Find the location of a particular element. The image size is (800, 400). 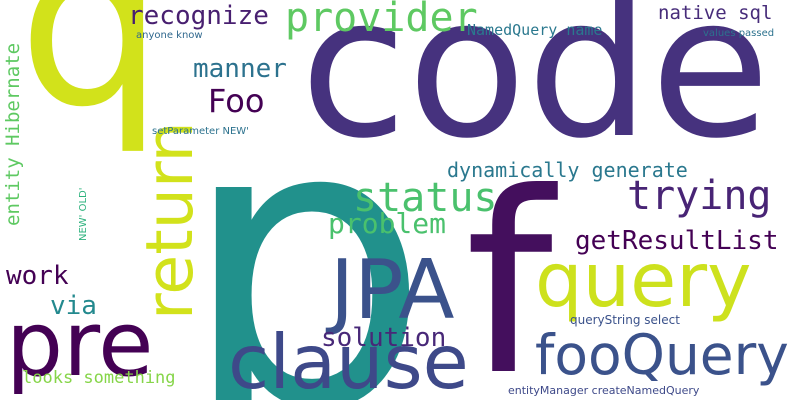

word-setparameter-new: setParameter NEW' is located at coordinates (200, 131).